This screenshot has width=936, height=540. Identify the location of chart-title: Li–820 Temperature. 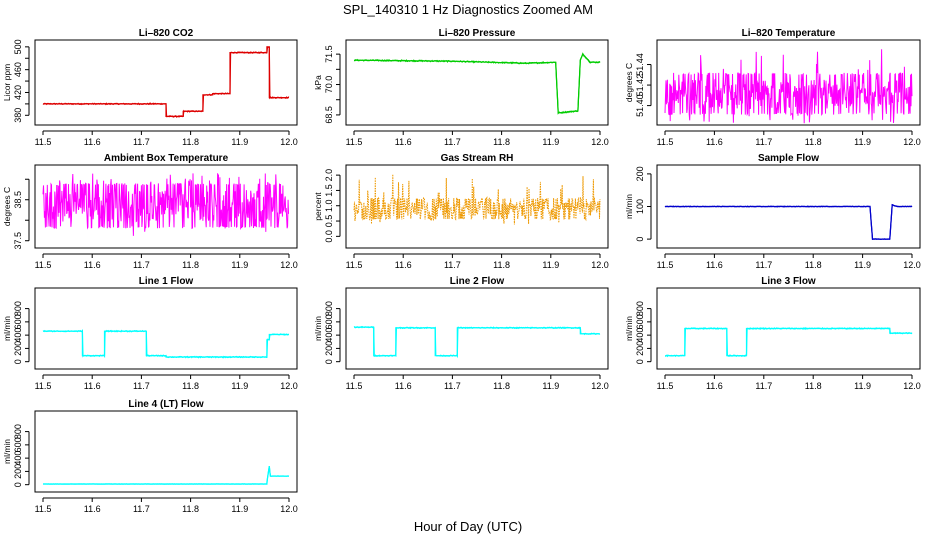
(789, 33).